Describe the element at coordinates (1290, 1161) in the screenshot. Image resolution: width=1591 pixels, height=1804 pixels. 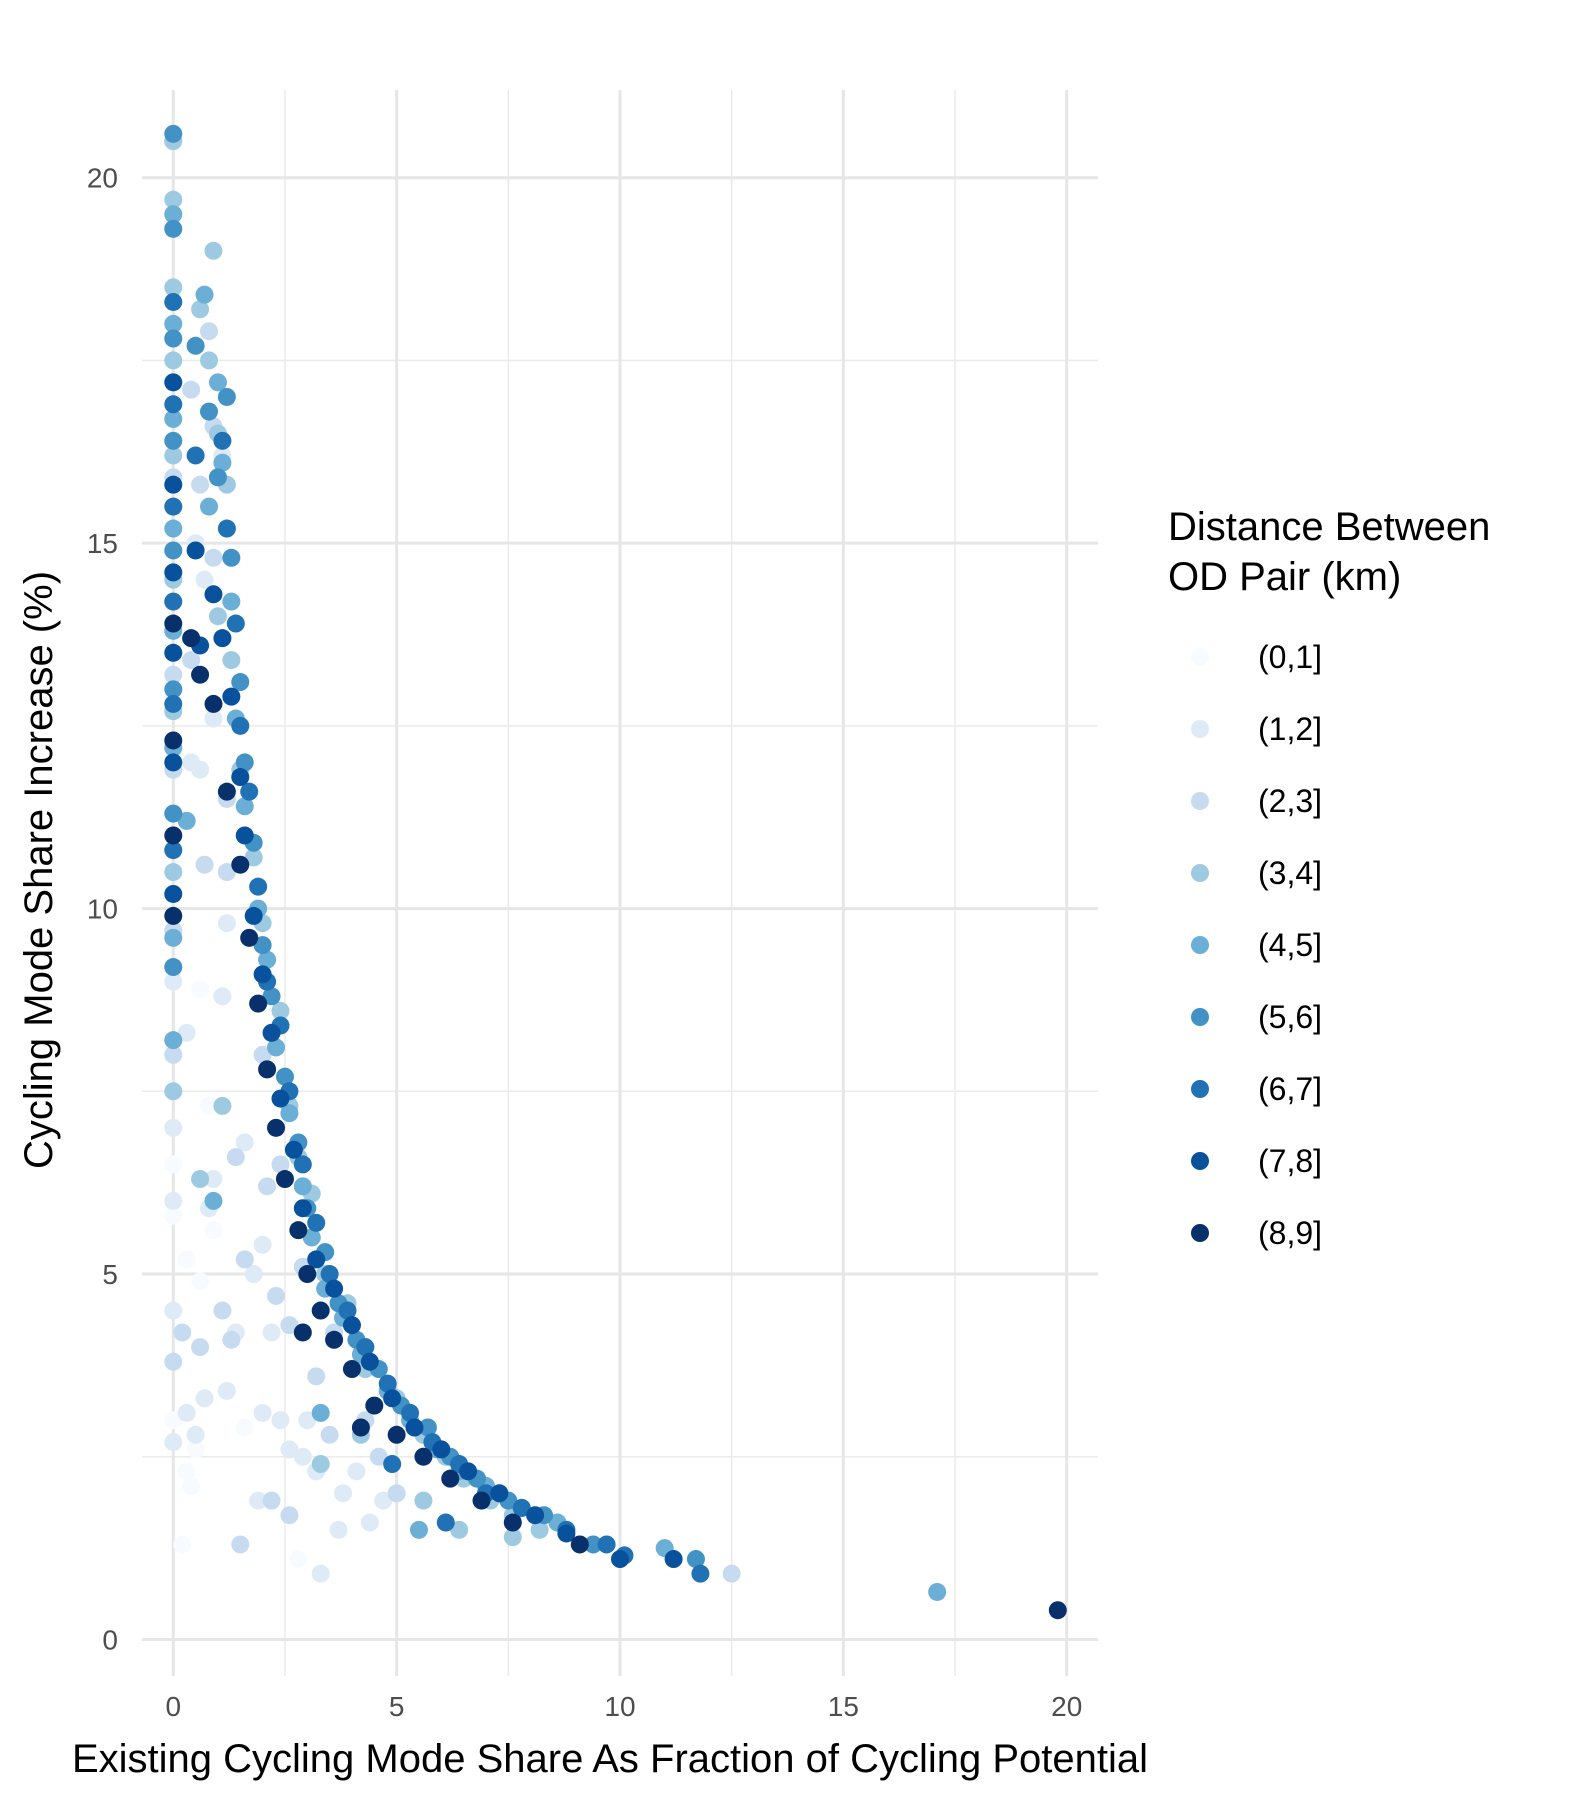
I see `legend-label: (7,8]` at that location.